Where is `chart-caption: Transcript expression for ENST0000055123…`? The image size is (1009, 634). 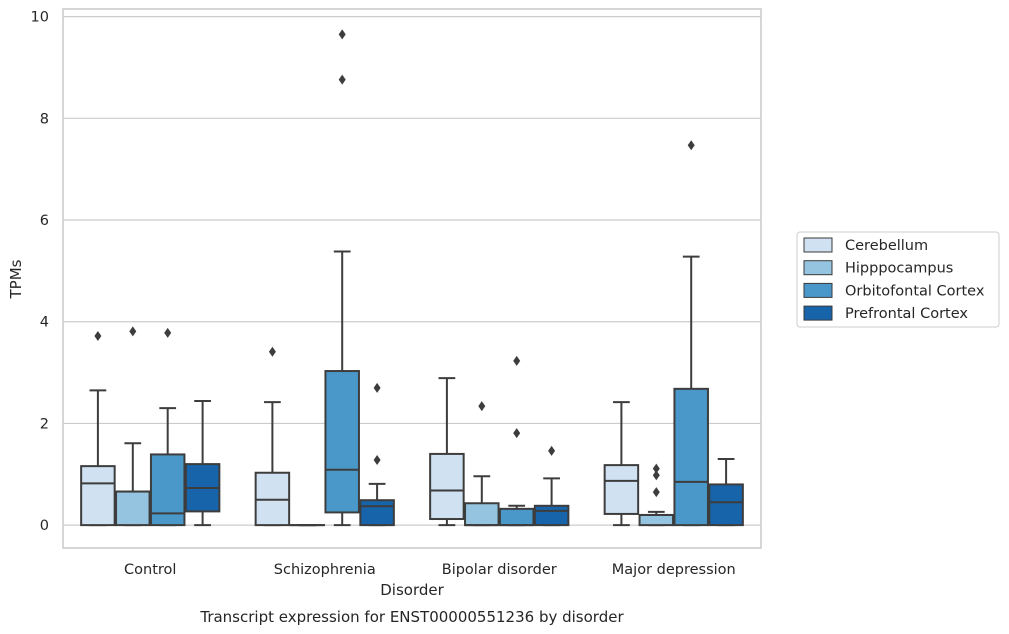
chart-caption: Transcript expression for ENST0000055123… is located at coordinates (411, 617).